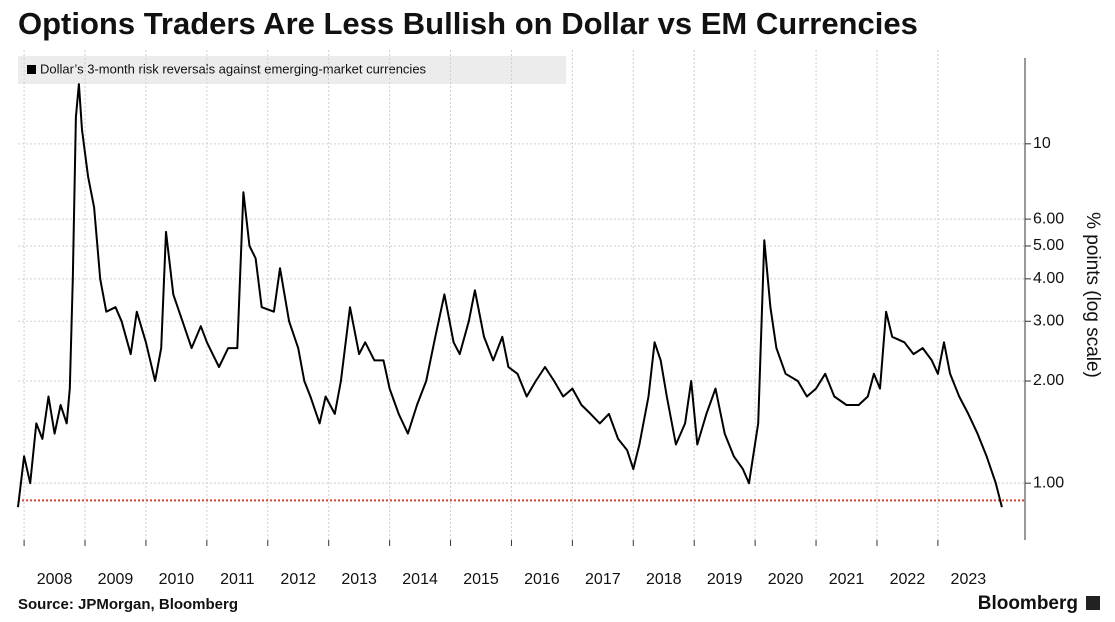  I want to click on y-tick-label: 1.00, so click(1048, 482).